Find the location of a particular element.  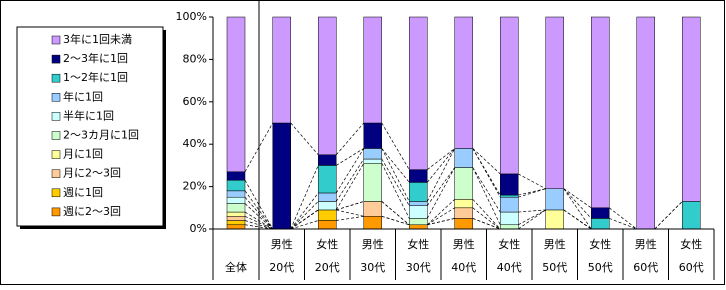

legend-box is located at coordinates (90, 126).